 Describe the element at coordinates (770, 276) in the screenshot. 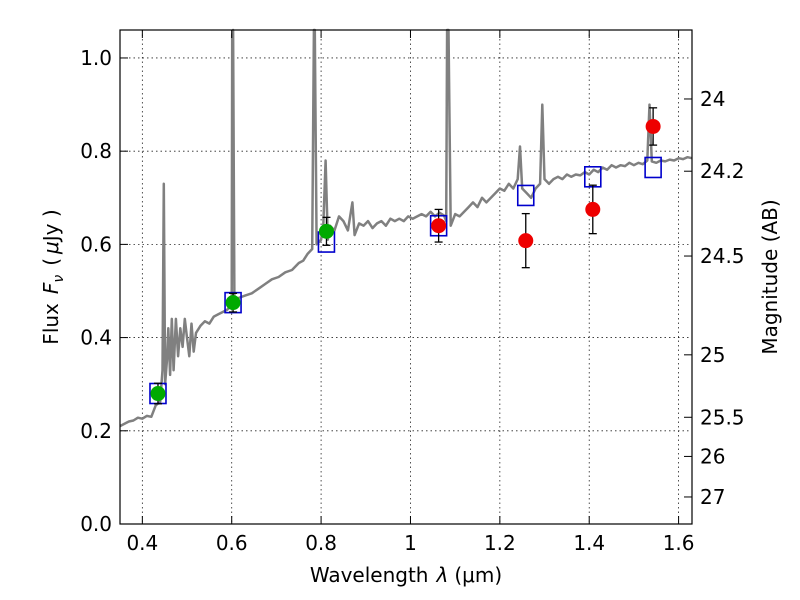

I see `secondary-y-axis-label: Magnitude (AB)` at that location.